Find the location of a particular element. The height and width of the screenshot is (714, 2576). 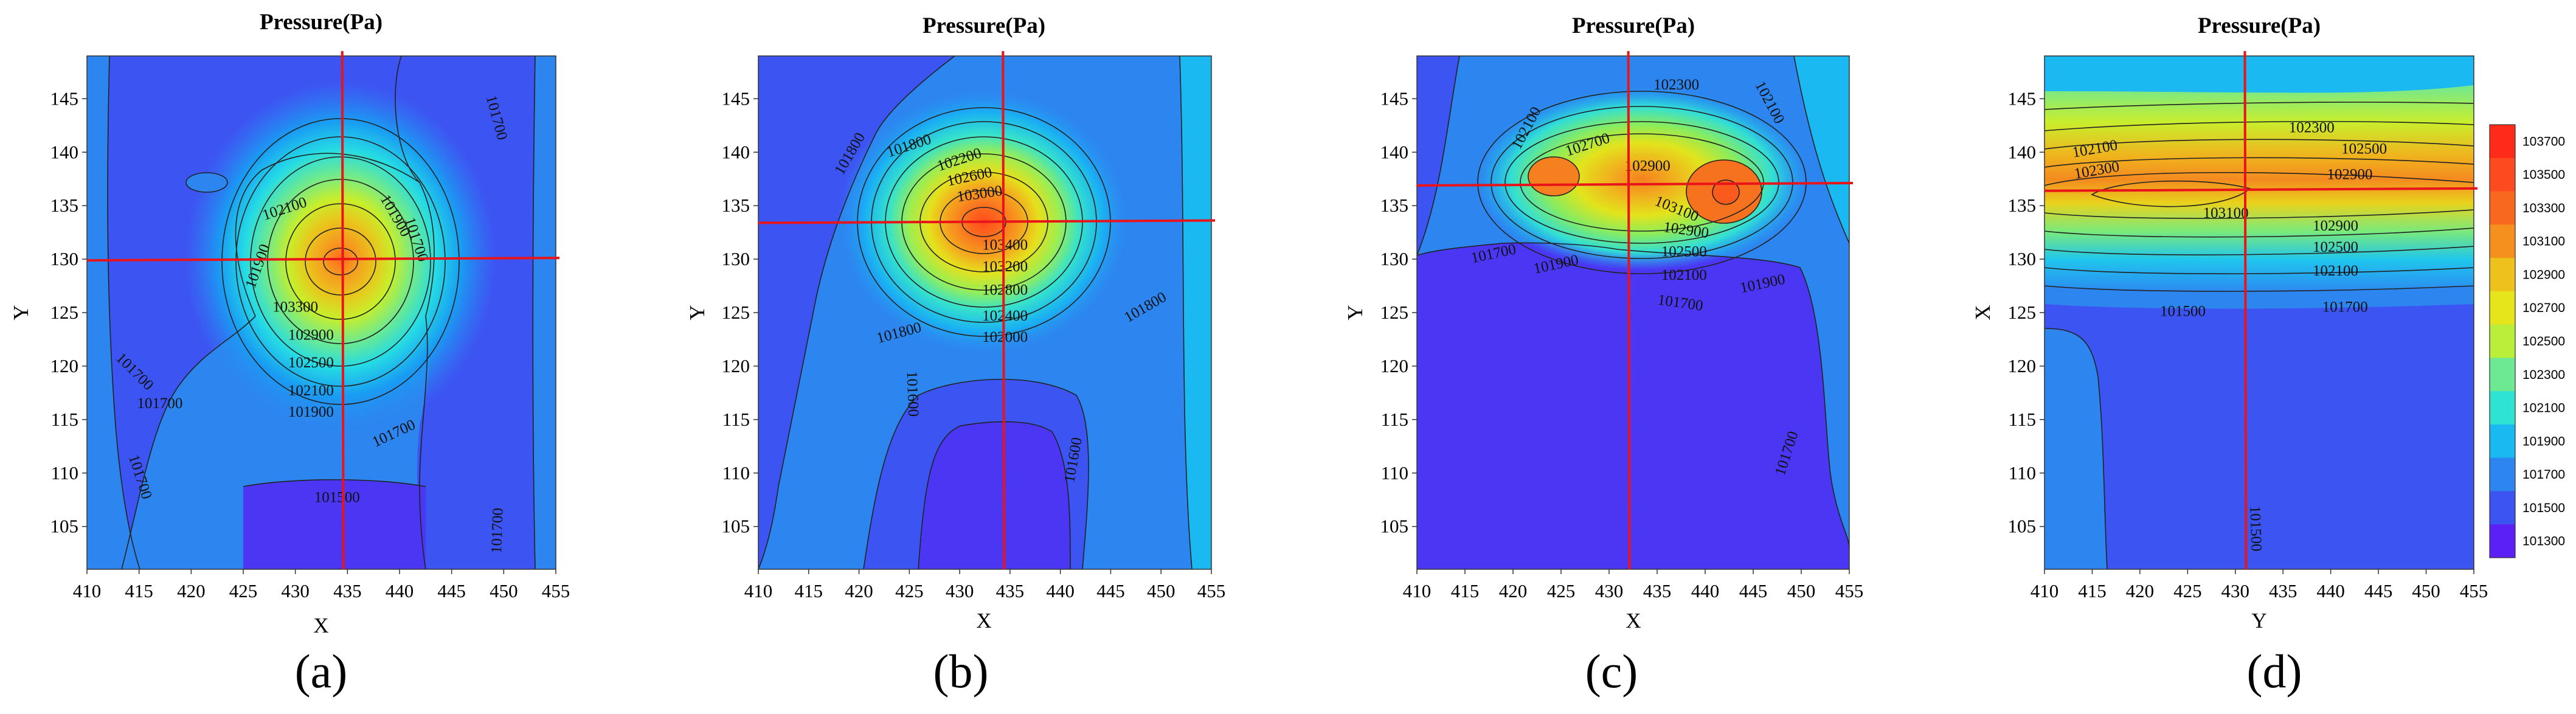

colorbar-tick-label: 102500 is located at coordinates (2543, 341).